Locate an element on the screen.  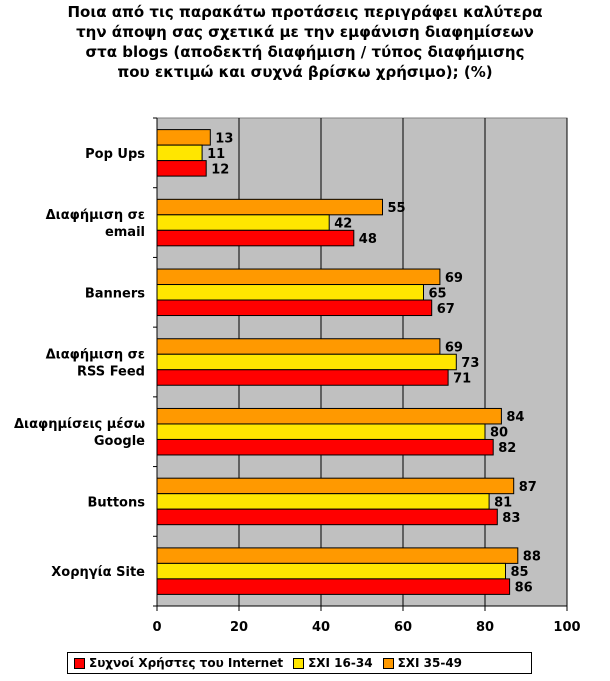
data-label: 55 is located at coordinates (397, 208).